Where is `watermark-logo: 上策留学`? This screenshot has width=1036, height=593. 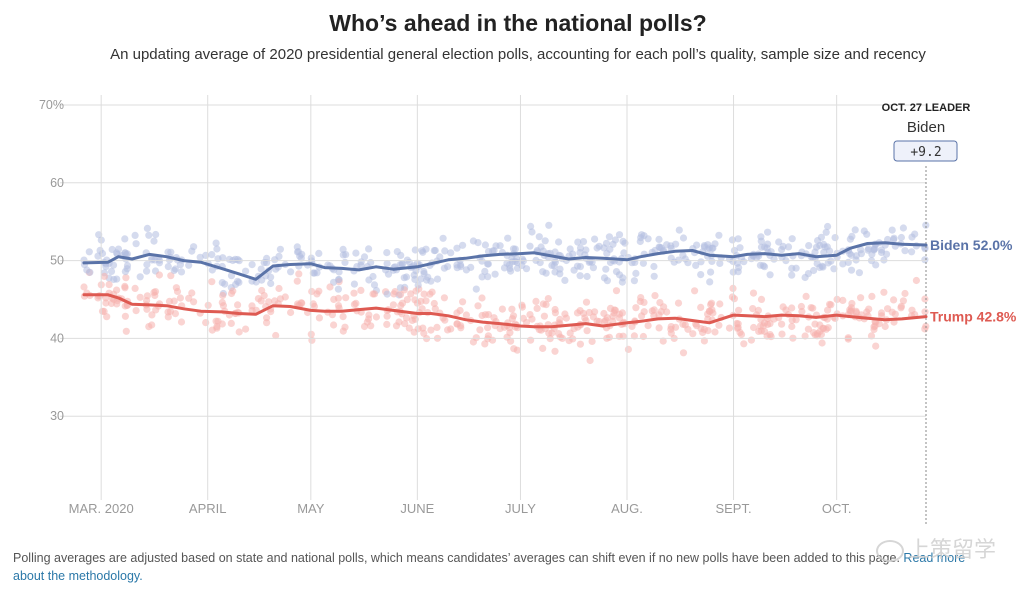 watermark-logo: 上策留学 is located at coordinates (936, 548).